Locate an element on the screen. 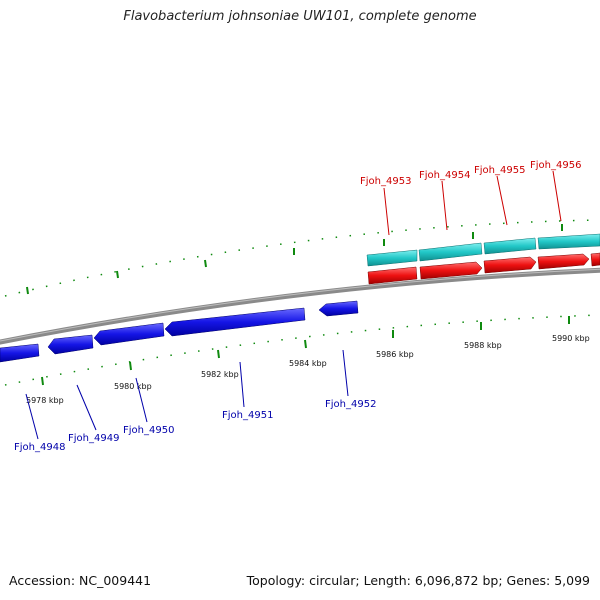  tick-label: 5978 kbp is located at coordinates (45, 400).